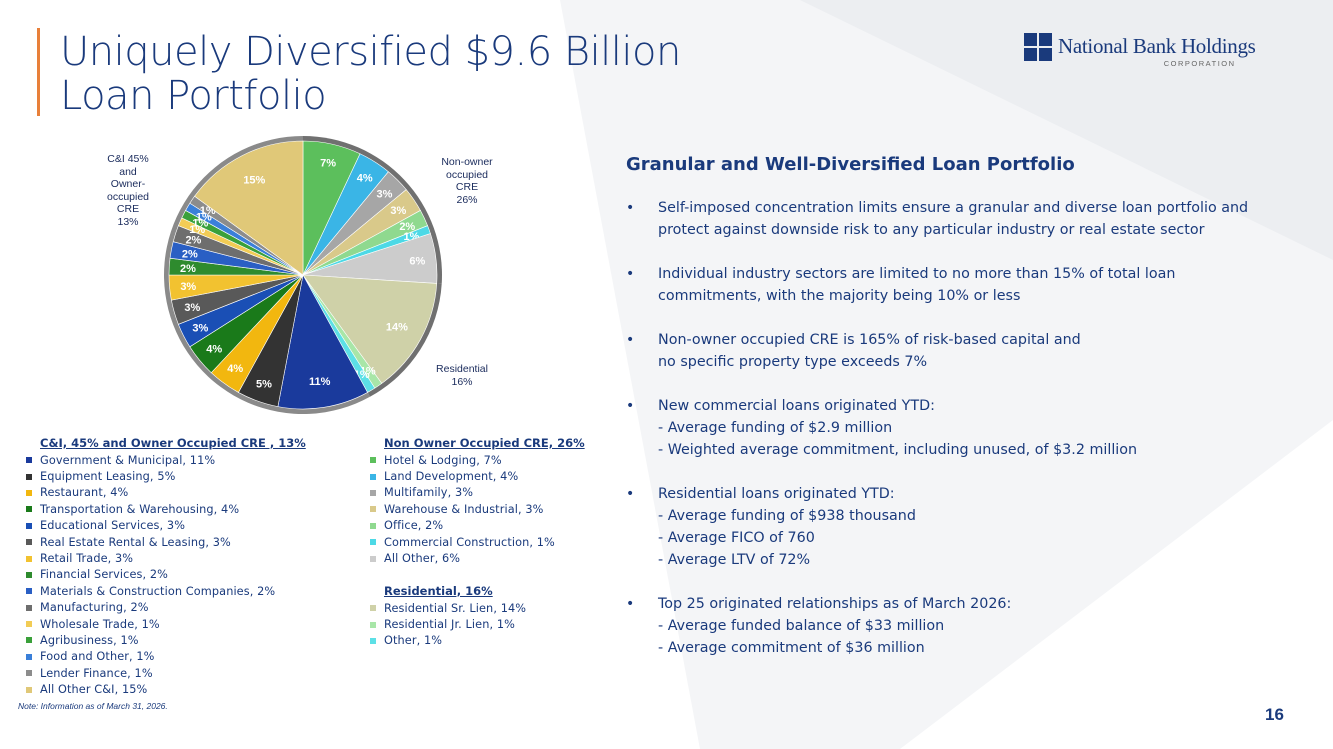  Describe the element at coordinates (166, 493) in the screenshot. I see `legend-item: Restaurant, 4%` at that location.